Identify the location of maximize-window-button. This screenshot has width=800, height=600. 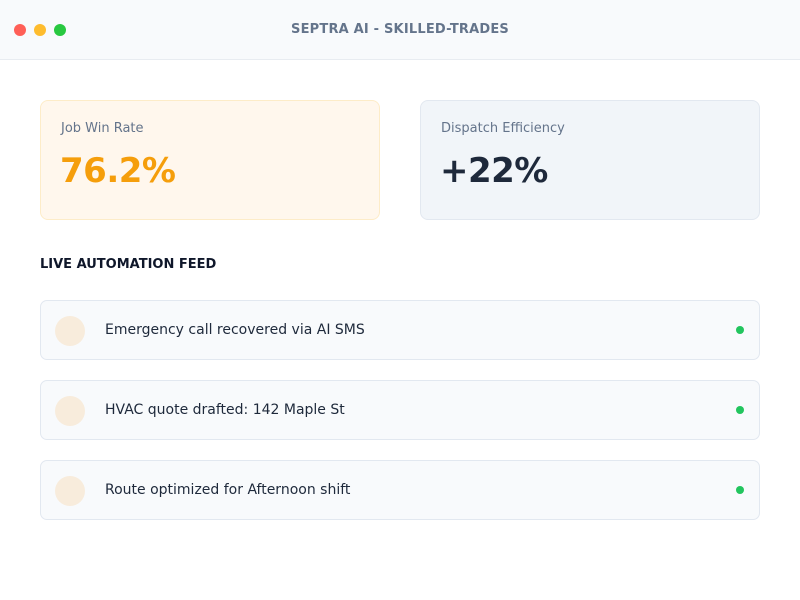
(60, 30).